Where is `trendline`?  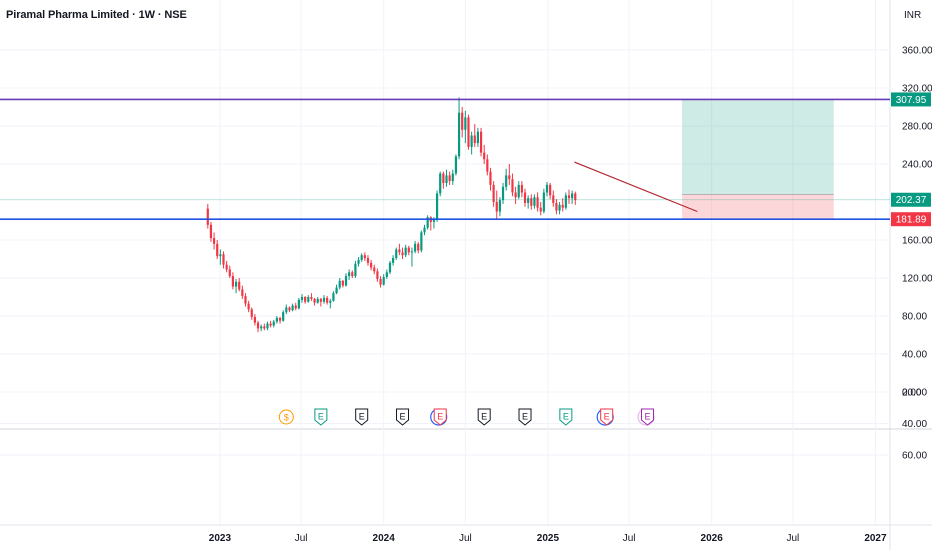
trendline is located at coordinates (636, 187).